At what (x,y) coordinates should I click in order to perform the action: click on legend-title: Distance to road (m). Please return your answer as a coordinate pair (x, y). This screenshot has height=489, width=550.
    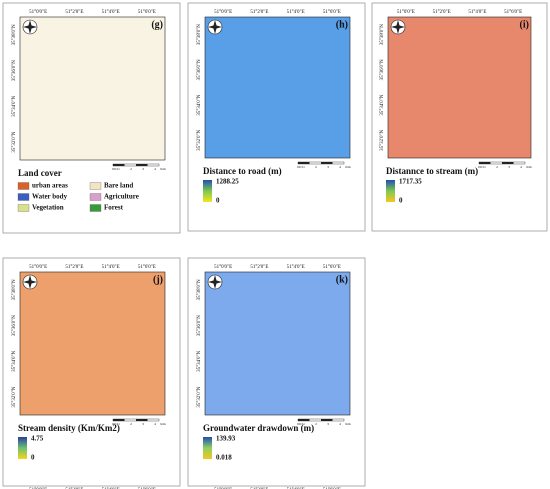
    Looking at the image, I should click on (242, 171).